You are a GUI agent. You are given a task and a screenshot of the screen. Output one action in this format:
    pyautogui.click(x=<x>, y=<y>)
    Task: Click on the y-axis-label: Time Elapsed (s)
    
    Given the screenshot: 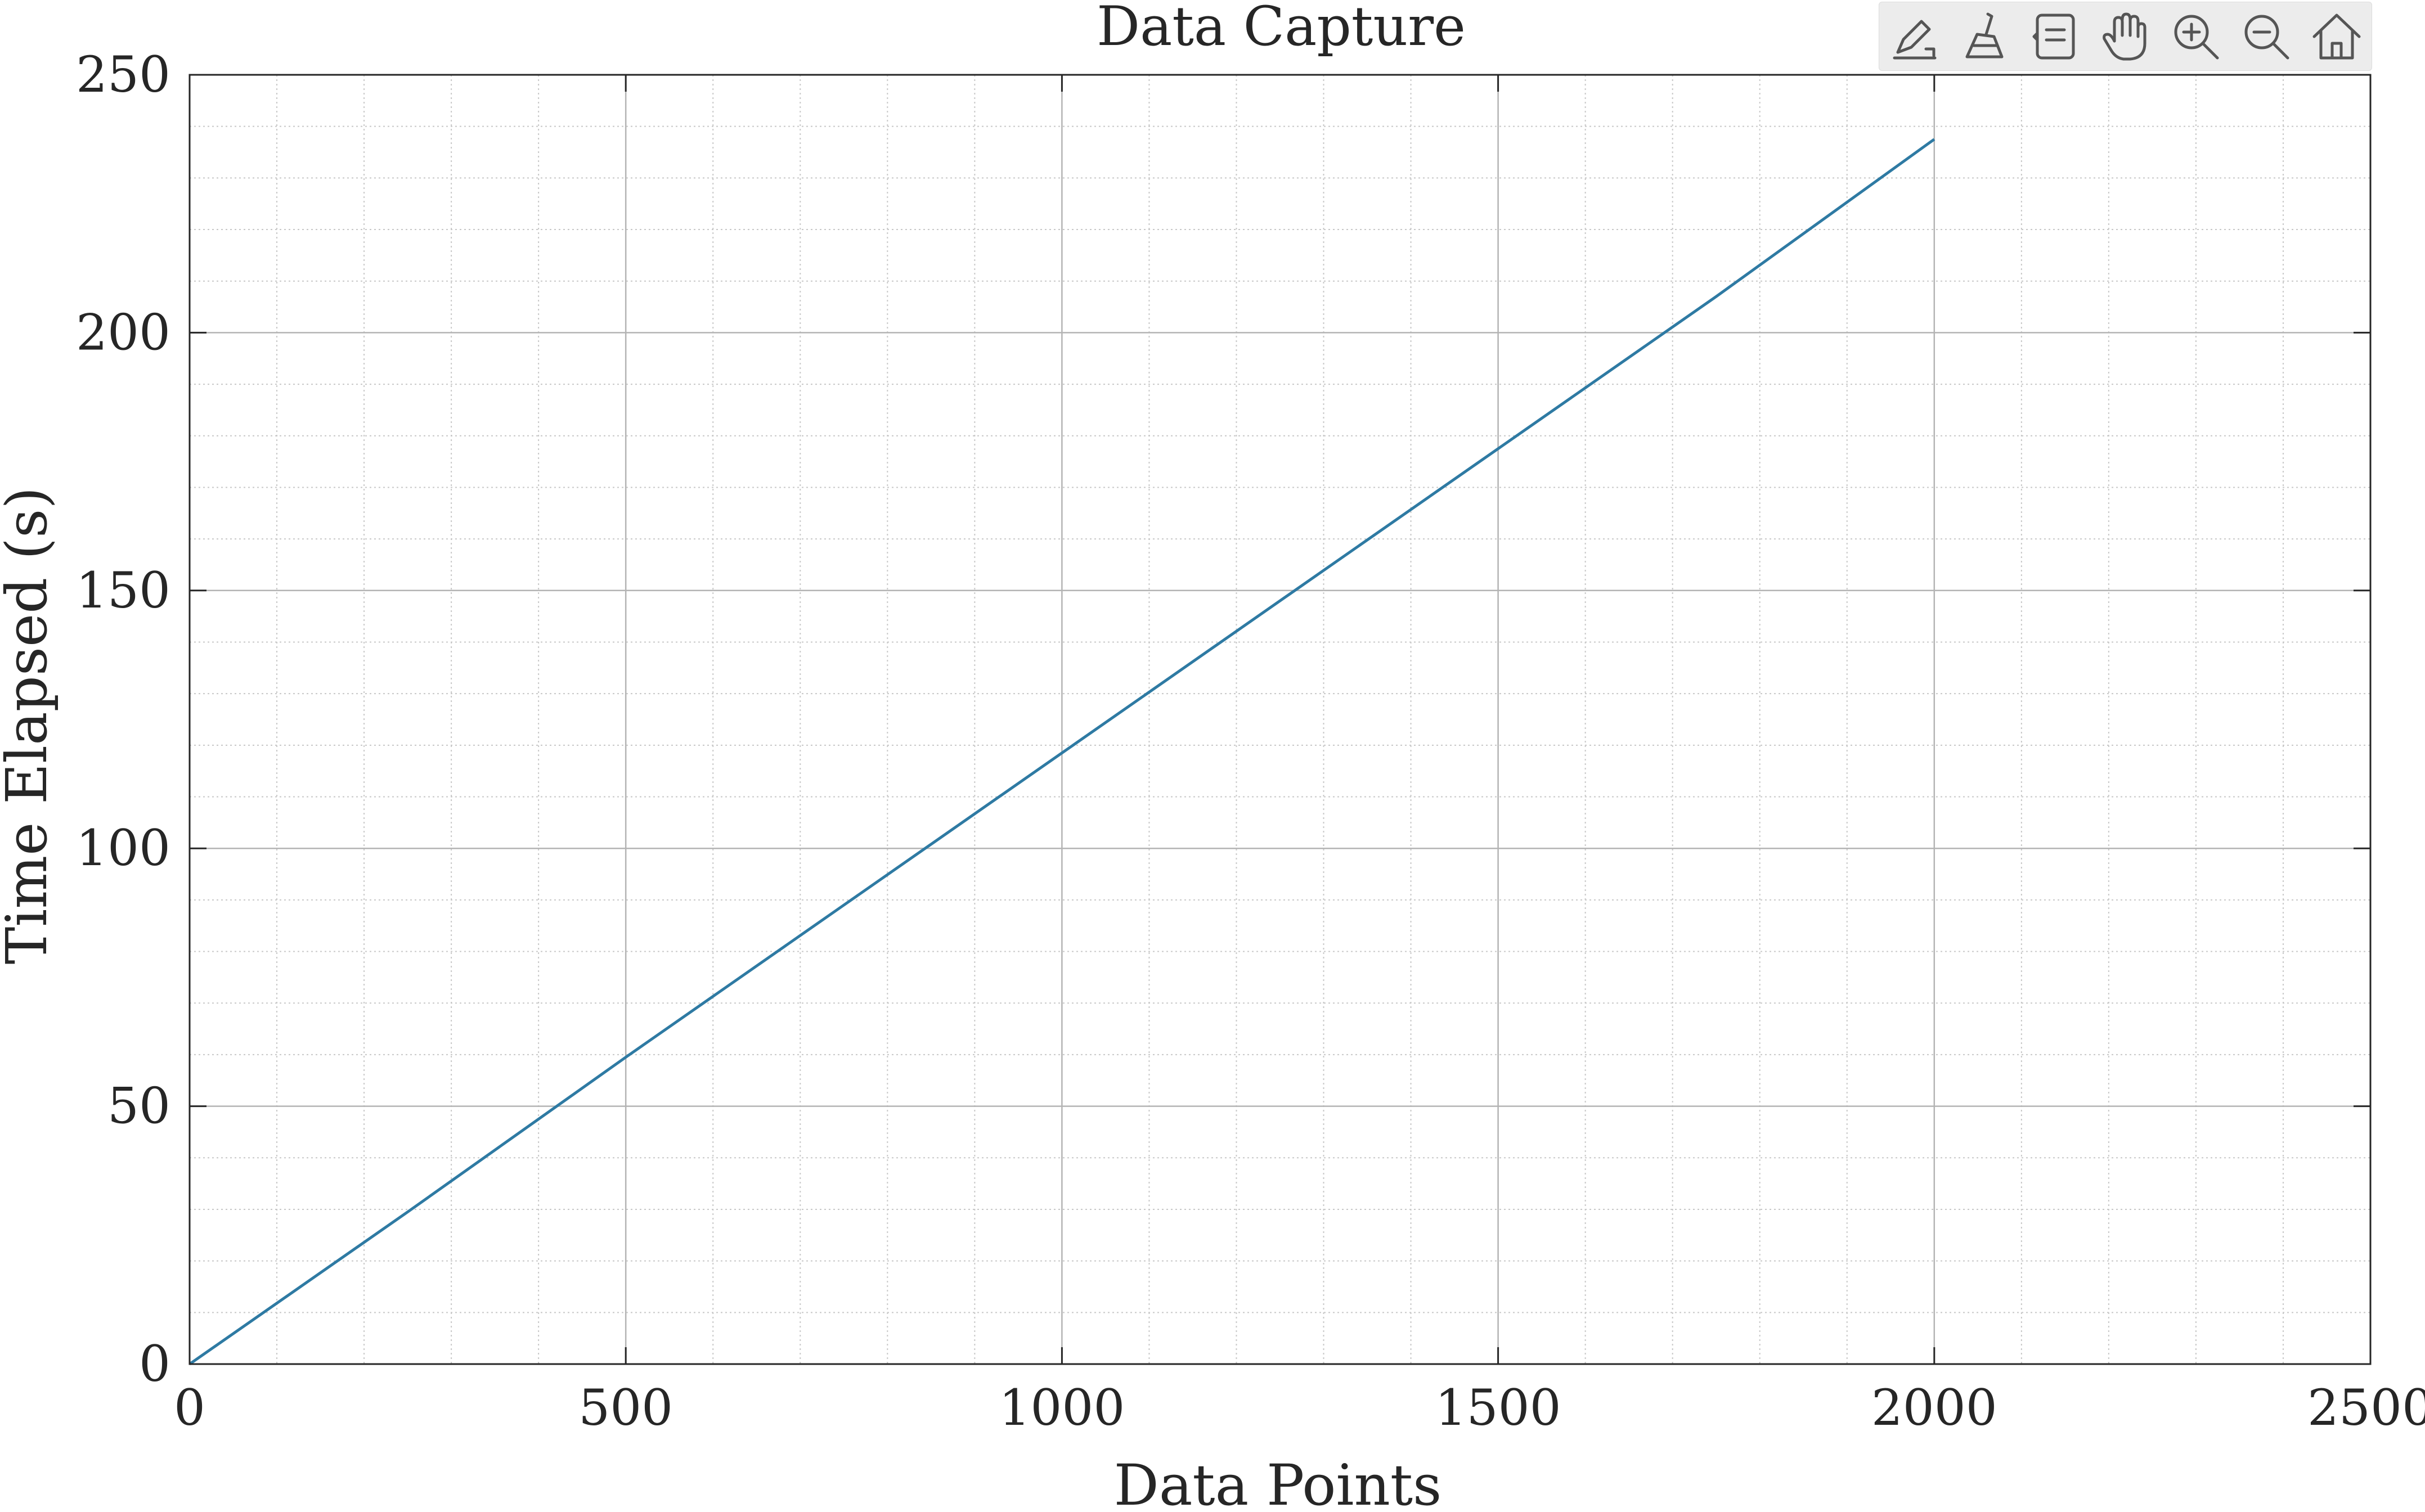 What is the action you would take?
    pyautogui.click(x=30, y=726)
    